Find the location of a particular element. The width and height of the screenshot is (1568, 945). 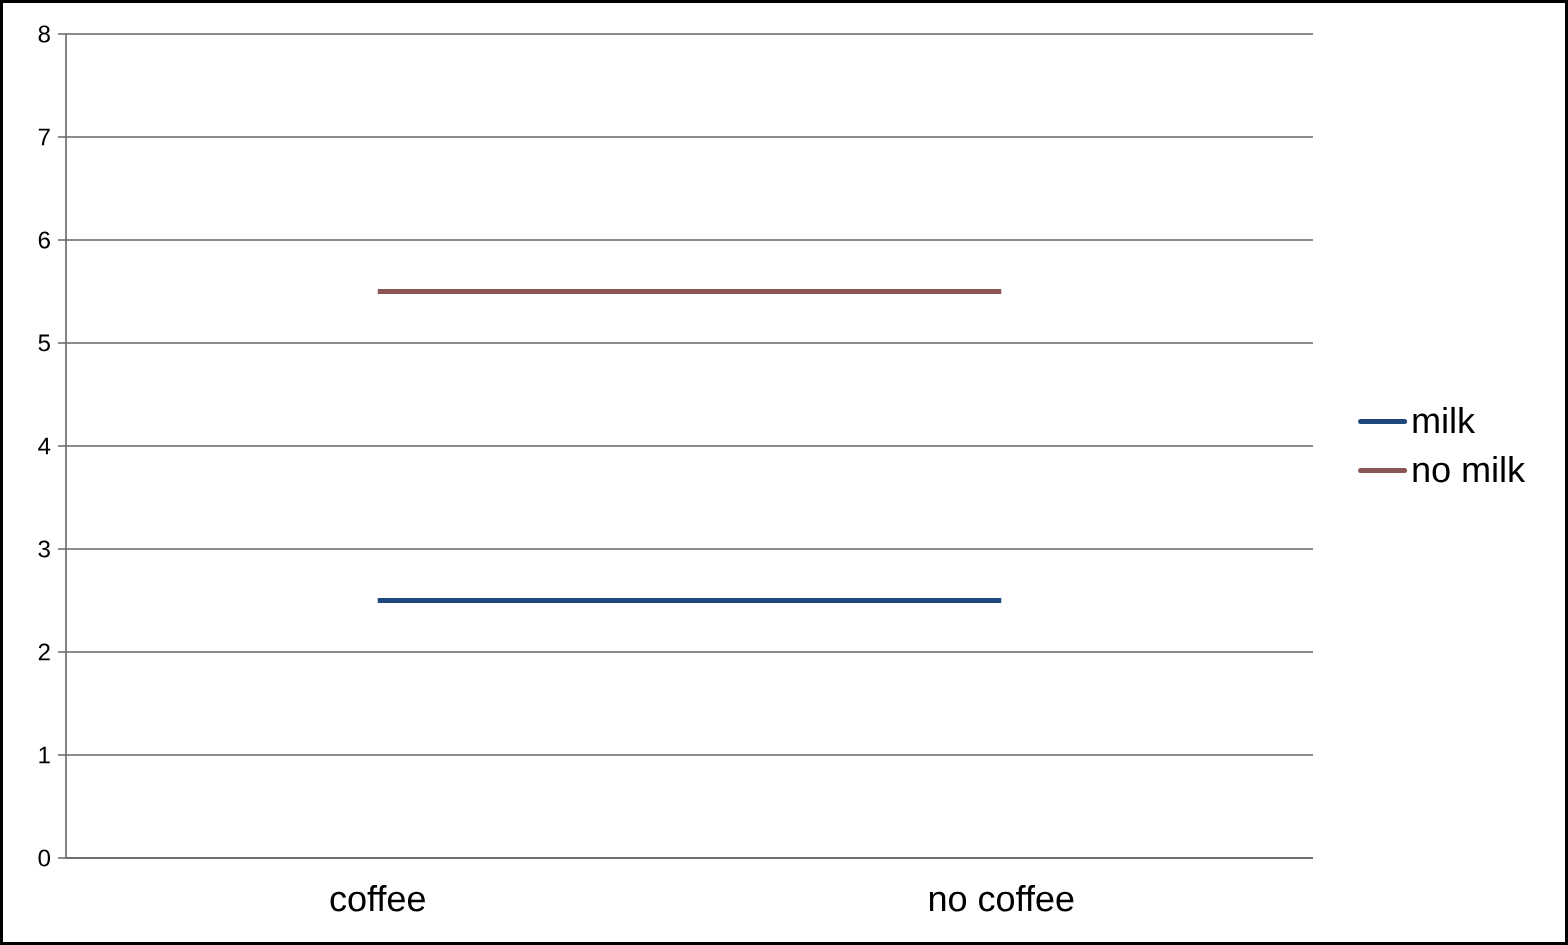

x-tick-label: coffee is located at coordinates (377, 898).